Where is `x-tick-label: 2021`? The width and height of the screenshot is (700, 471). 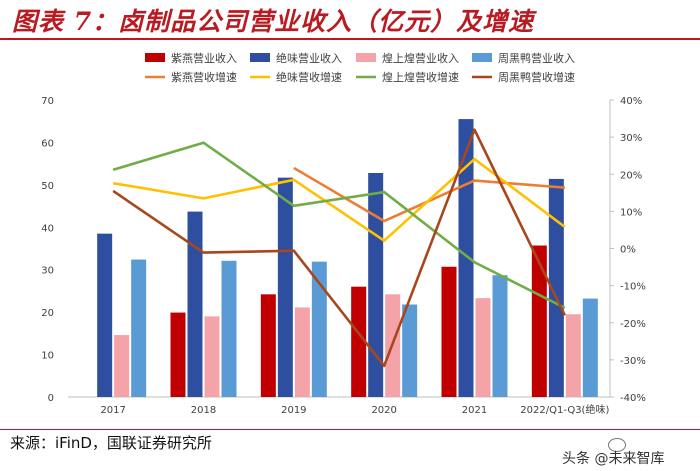 x-tick-label: 2021 is located at coordinates (474, 410).